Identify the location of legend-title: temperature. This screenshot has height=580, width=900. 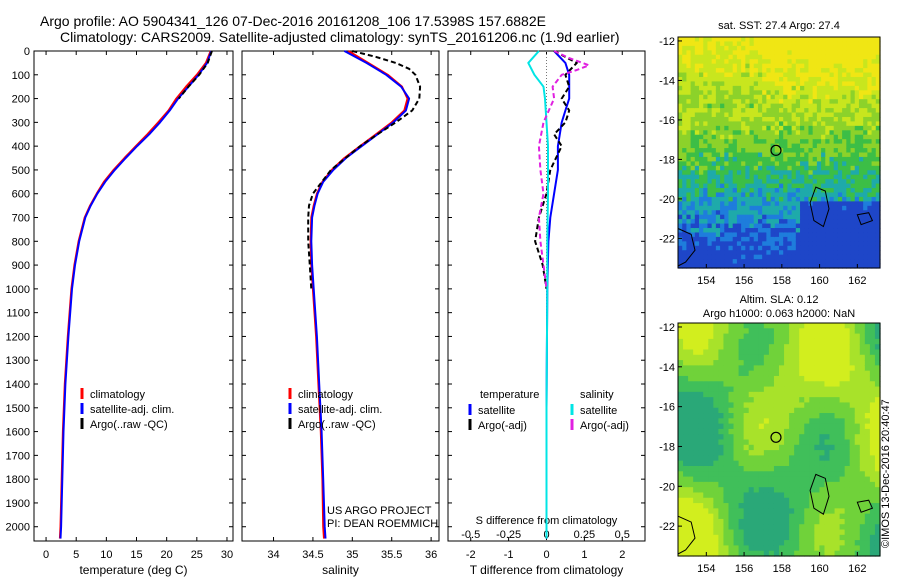
(509, 395).